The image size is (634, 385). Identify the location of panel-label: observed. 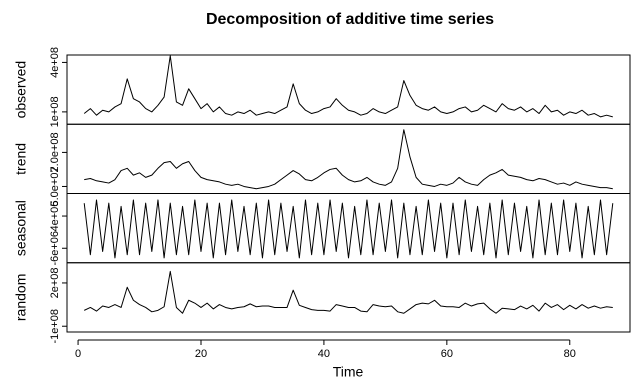
(21, 90).